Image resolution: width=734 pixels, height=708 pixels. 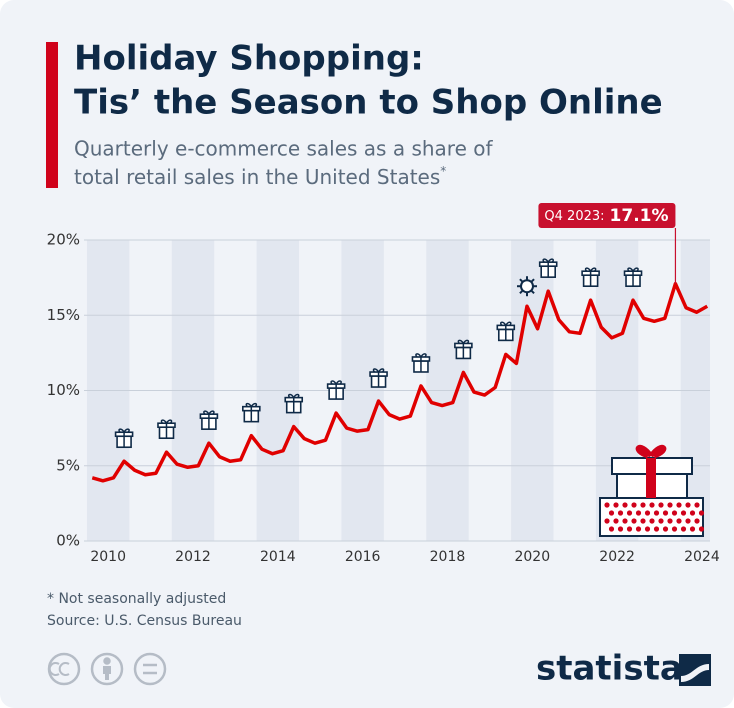 What do you see at coordinates (144, 621) in the screenshot?
I see `source: Source: U.S. Census Bureau` at bounding box center [144, 621].